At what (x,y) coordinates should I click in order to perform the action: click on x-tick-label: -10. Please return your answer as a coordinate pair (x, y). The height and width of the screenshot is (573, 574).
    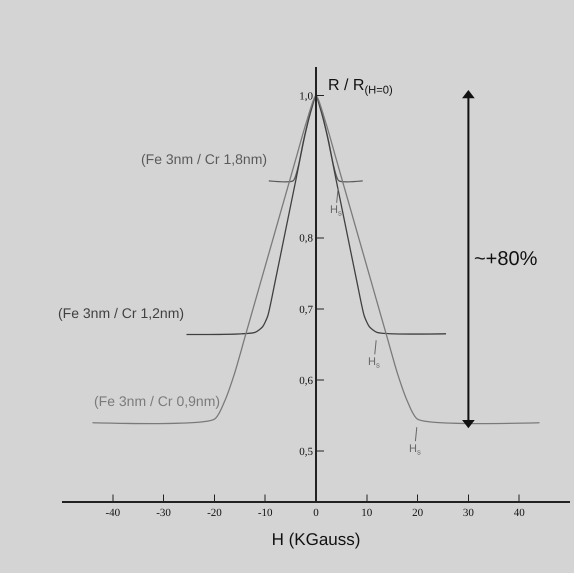
    Looking at the image, I should click on (266, 512).